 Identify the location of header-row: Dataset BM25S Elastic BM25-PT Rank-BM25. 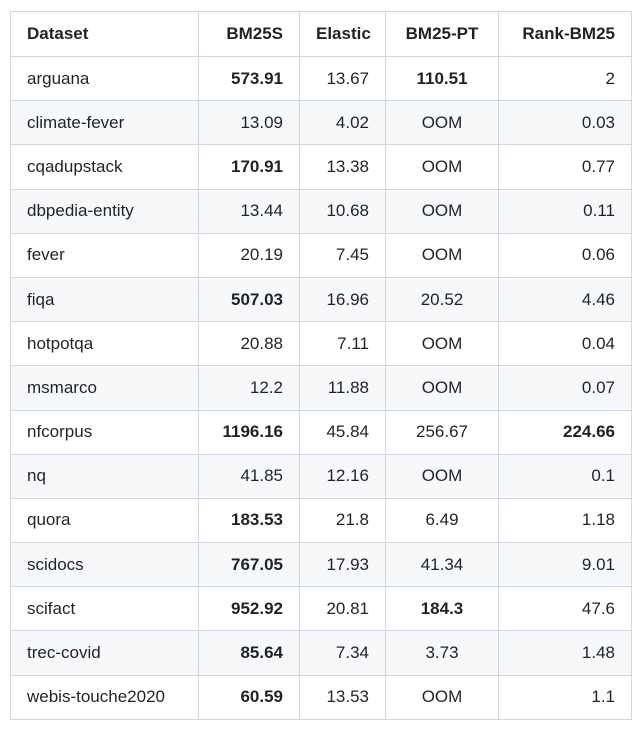
(321, 34).